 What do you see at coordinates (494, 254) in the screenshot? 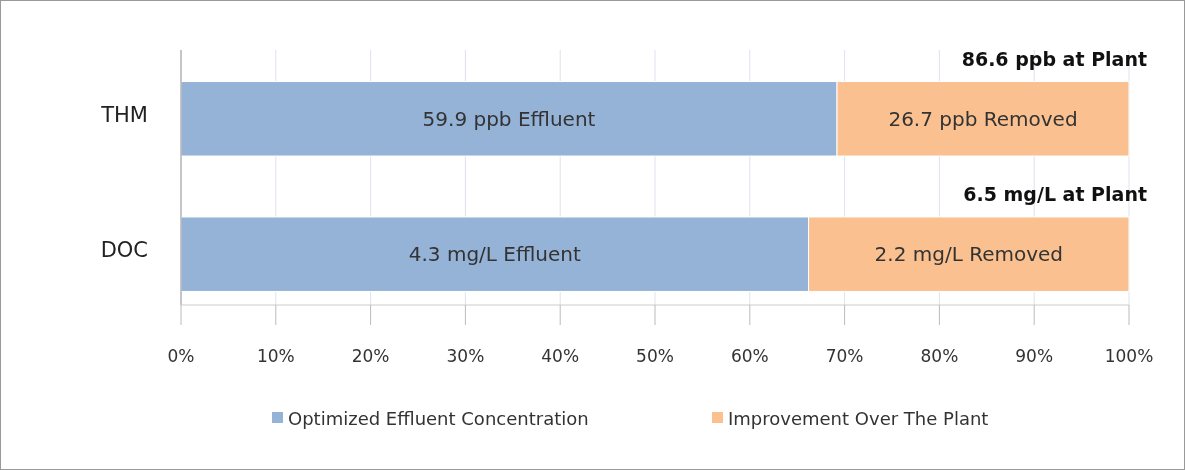
I see `annotation: 4.3 mg/L Effluent` at bounding box center [494, 254].